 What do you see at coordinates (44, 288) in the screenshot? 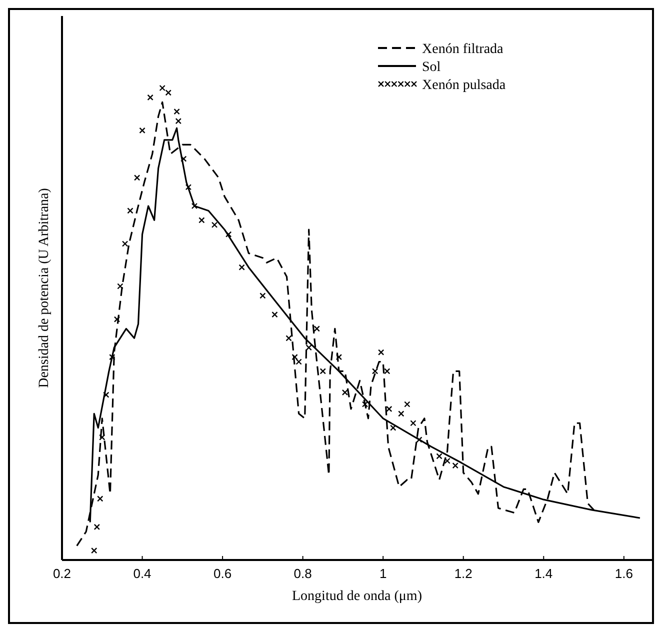
I see `y-axis-title: Densidad de potencia (U Arbitrana)` at bounding box center [44, 288].